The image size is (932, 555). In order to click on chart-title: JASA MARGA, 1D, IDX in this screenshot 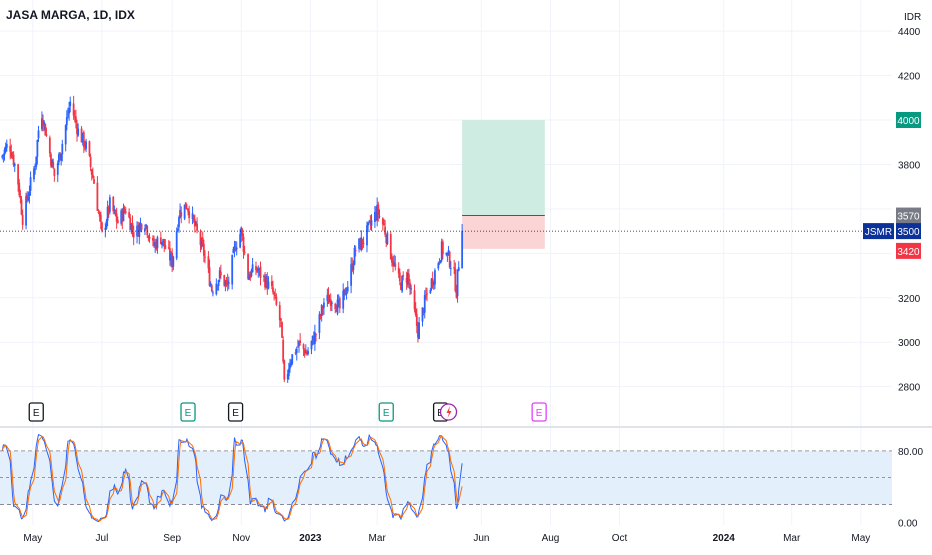, I will do `click(70, 15)`.